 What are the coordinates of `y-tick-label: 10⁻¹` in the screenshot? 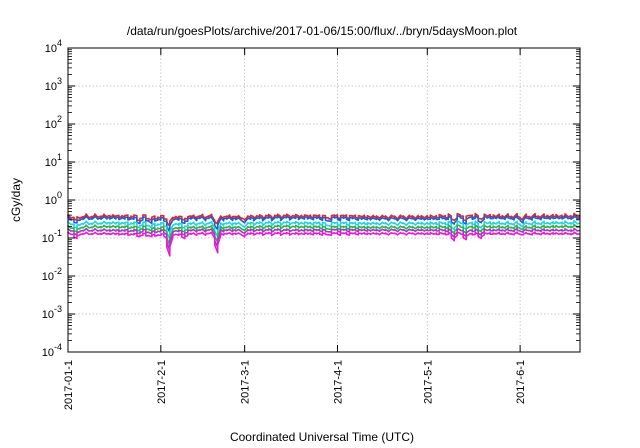 It's located at (52, 236).